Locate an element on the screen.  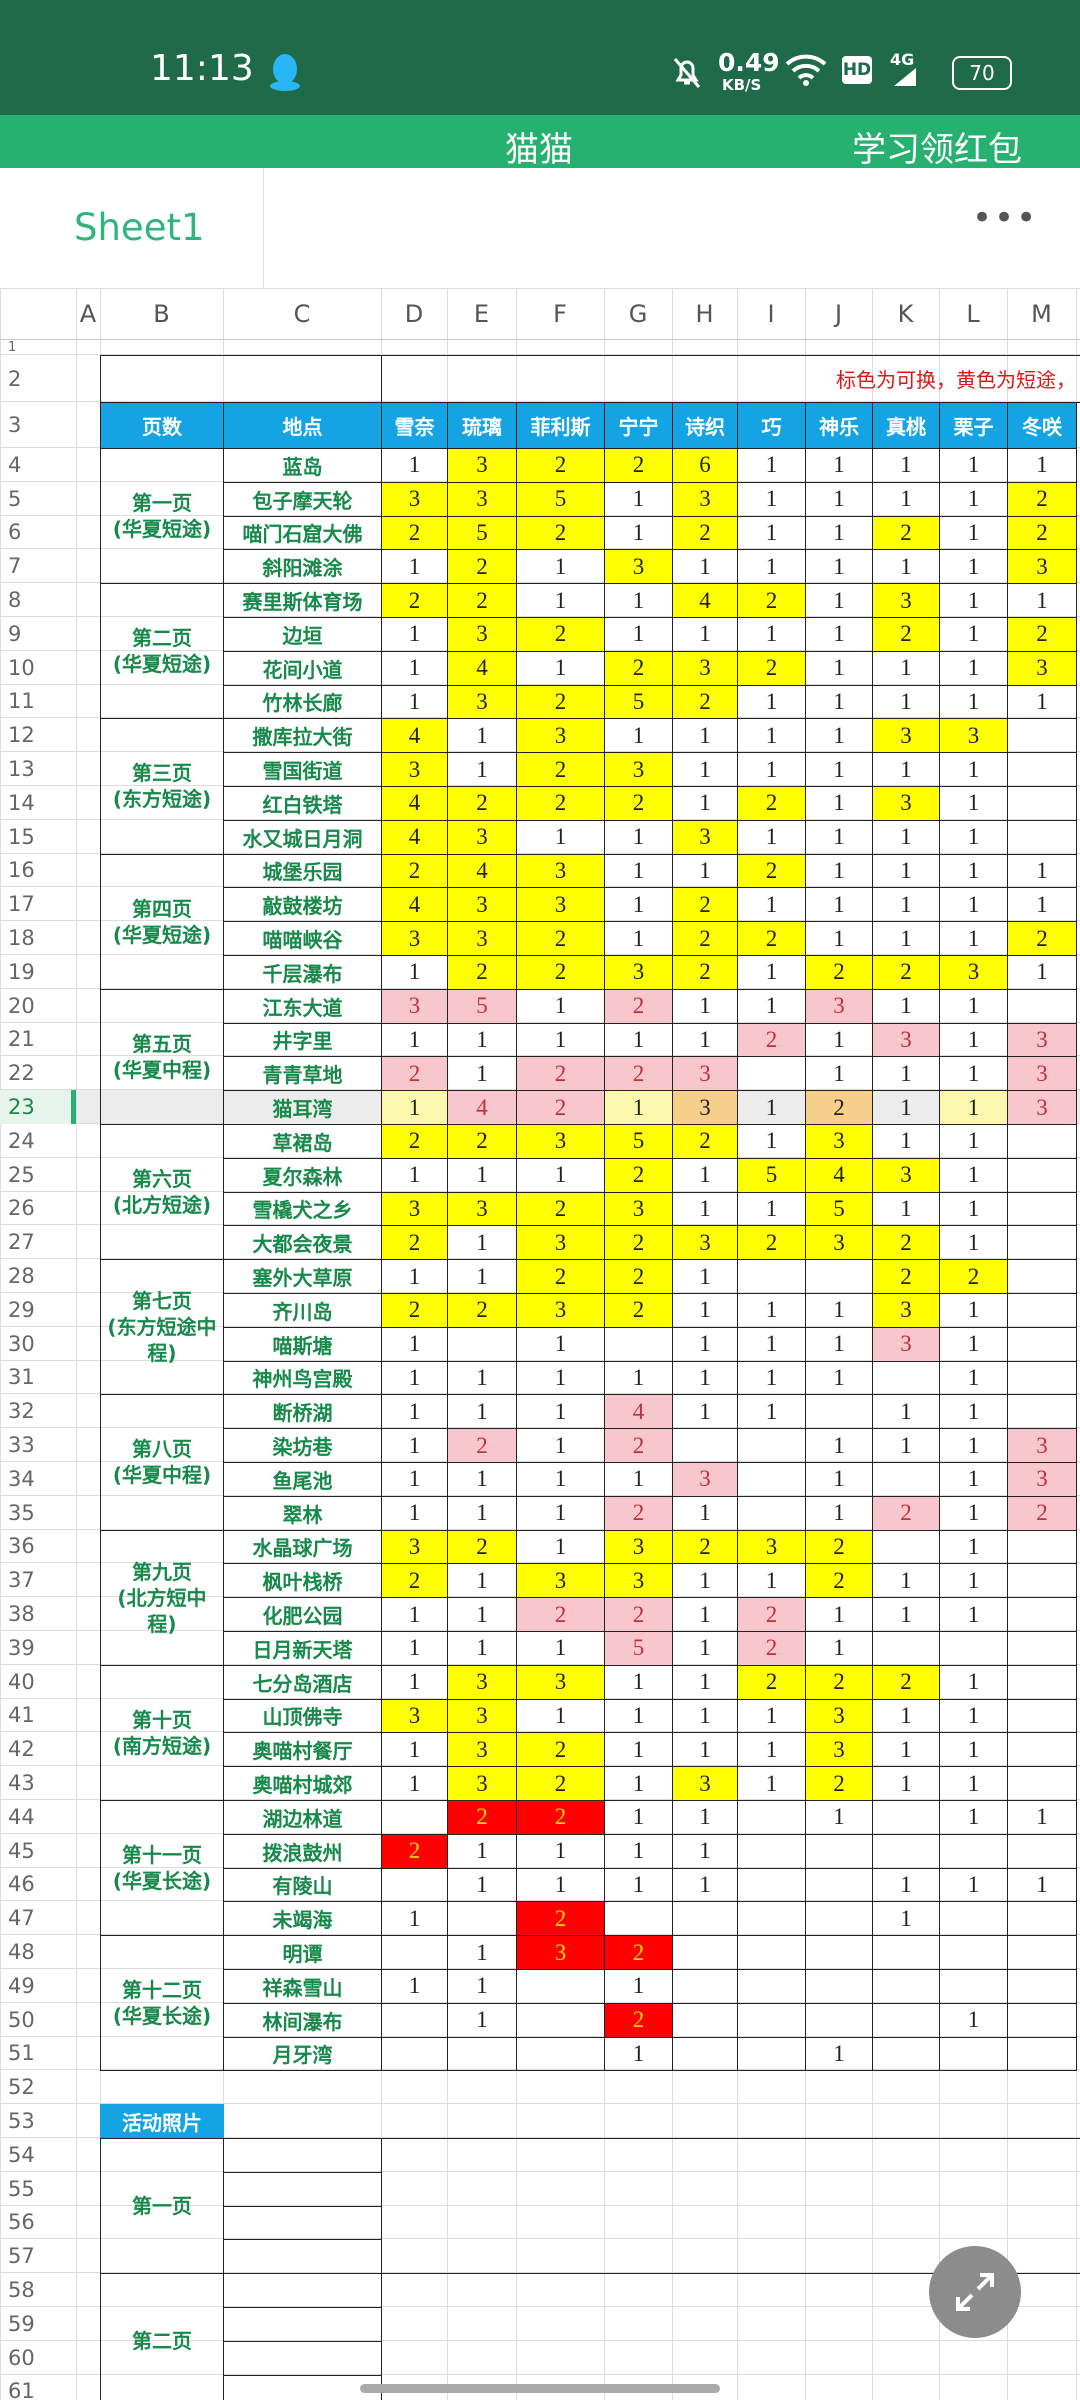
photo-box is located at coordinates (730, 2336).